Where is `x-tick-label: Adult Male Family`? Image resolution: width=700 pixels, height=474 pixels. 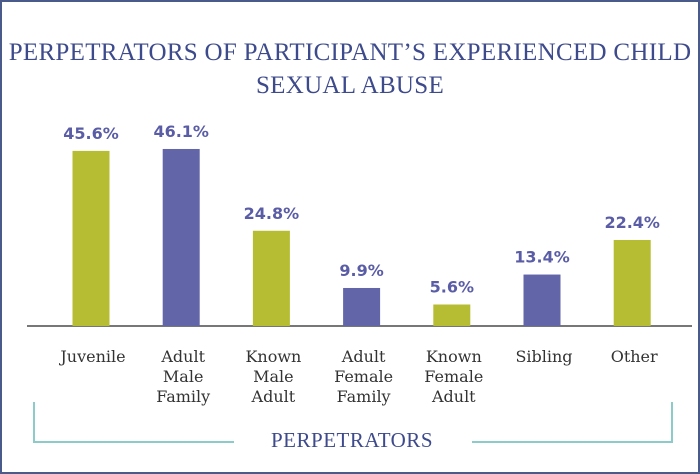 x-tick-label: Adult Male Family is located at coordinates (183, 376).